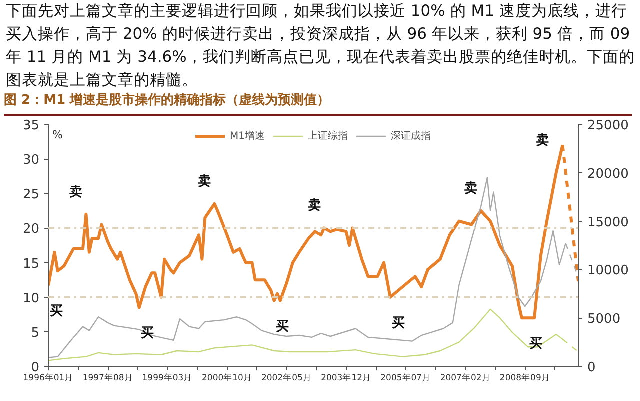  What do you see at coordinates (608, 174) in the screenshot?
I see `y2-tick-label: 20000` at bounding box center [608, 174].